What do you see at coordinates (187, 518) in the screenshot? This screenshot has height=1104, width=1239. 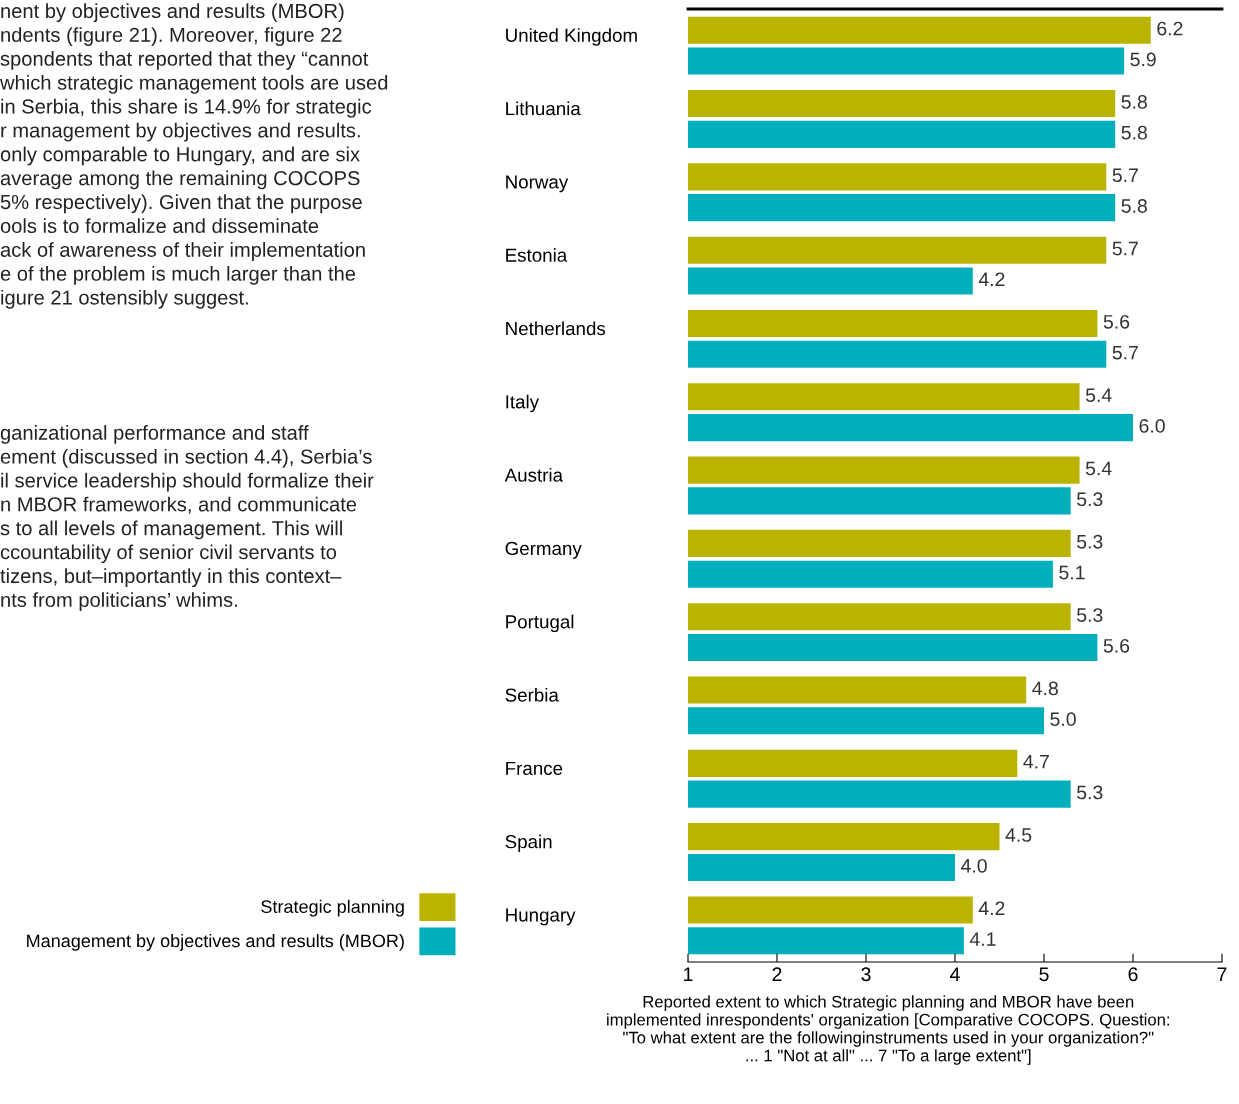 I see `text: ganizational performance and staff ement (discussed in section 4.4), Serbia’s il service leadership should formalize their n MBOR frameworks, and communicate s to all levels of management. This will ccountability of senior civil servants to tizens, but–importantly in this context– nts from politicians’ whims.` at bounding box center [187, 518].